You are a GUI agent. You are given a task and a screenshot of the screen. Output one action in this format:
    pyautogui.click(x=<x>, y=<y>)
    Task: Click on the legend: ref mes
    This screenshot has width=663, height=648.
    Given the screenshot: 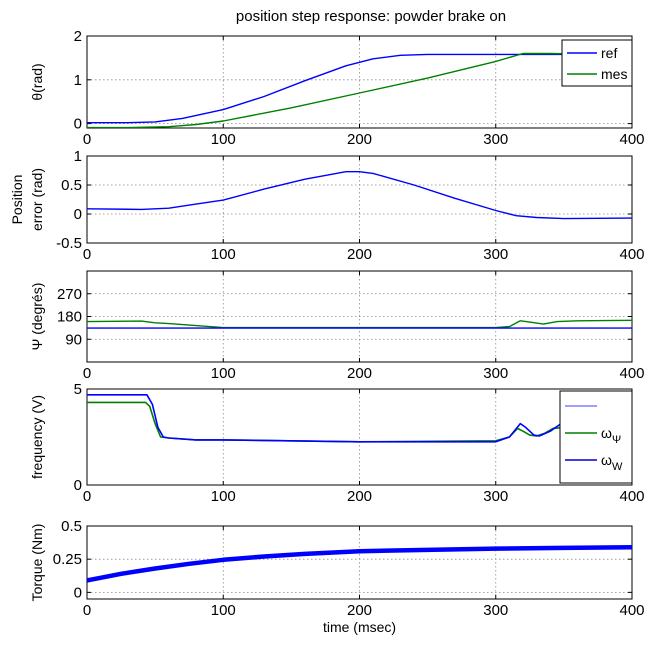 What is the action you would take?
    pyautogui.click(x=597, y=63)
    